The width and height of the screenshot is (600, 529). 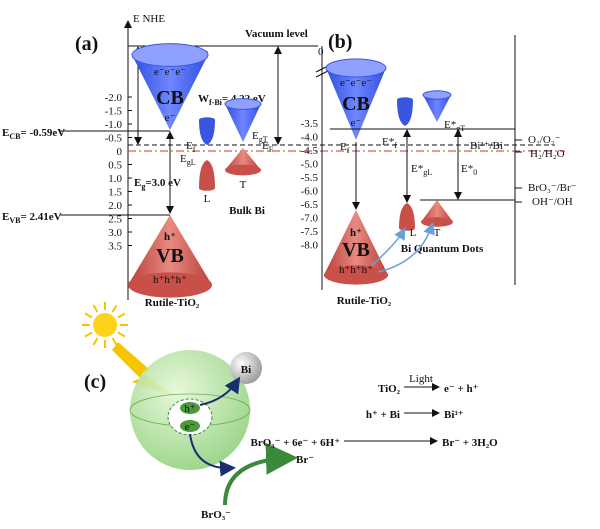 I want to click on tick-label: -6.0, so click(x=310, y=192).